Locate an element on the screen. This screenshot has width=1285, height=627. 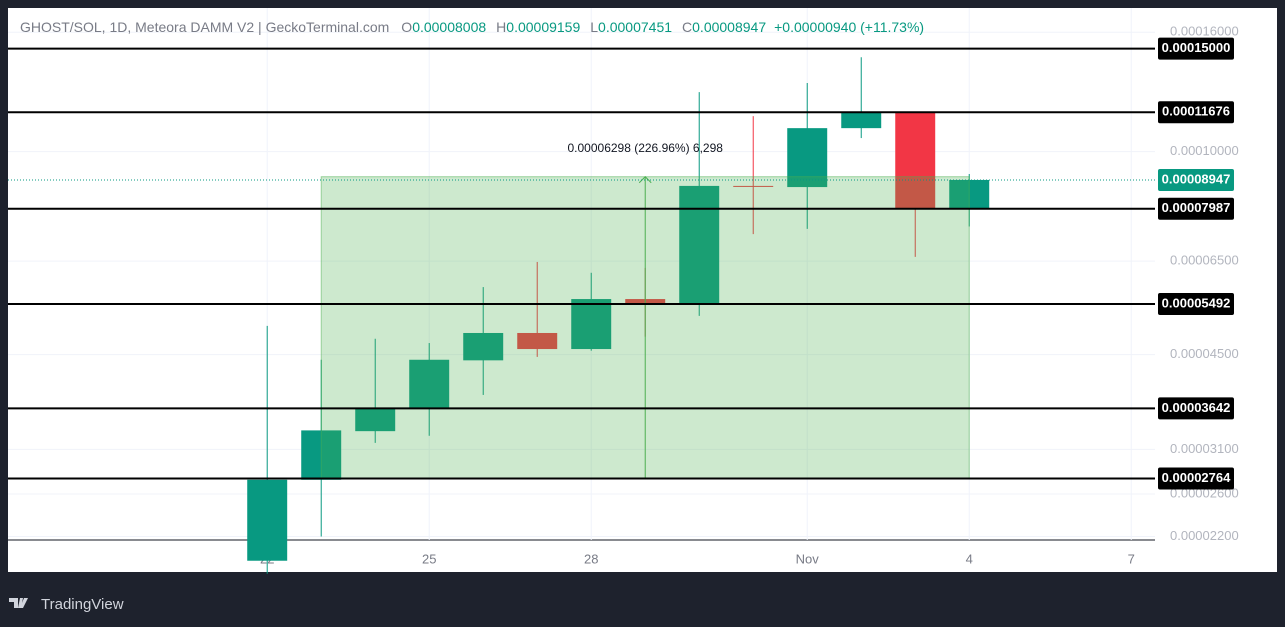
legend-key: C is located at coordinates (687, 27).